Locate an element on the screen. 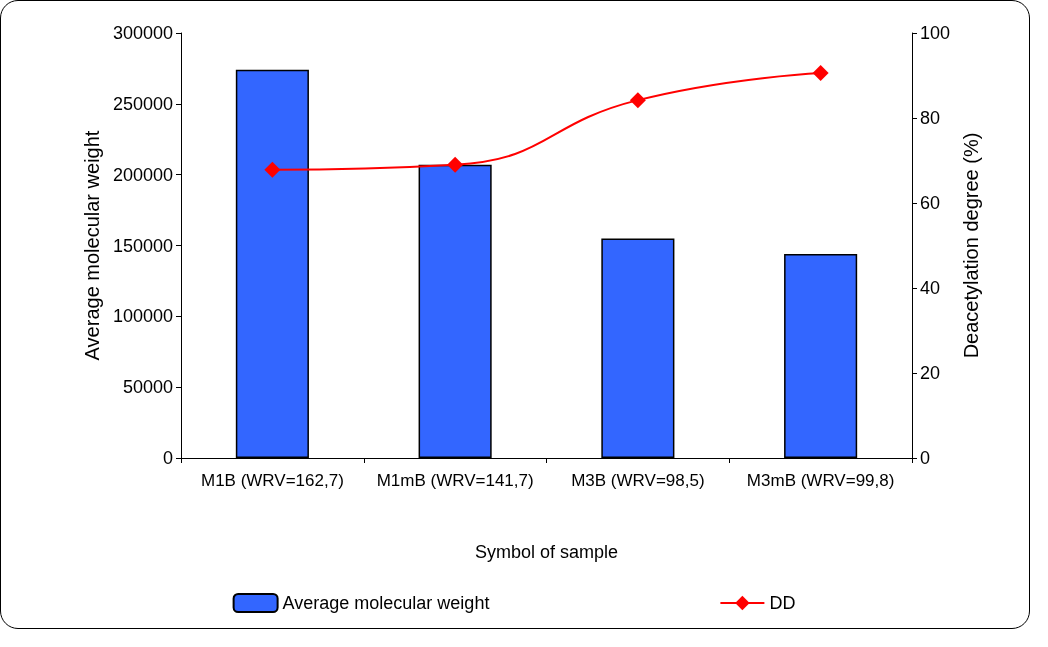 The height and width of the screenshot is (647, 1048). y2-tick-label: 40 is located at coordinates (930, 288).